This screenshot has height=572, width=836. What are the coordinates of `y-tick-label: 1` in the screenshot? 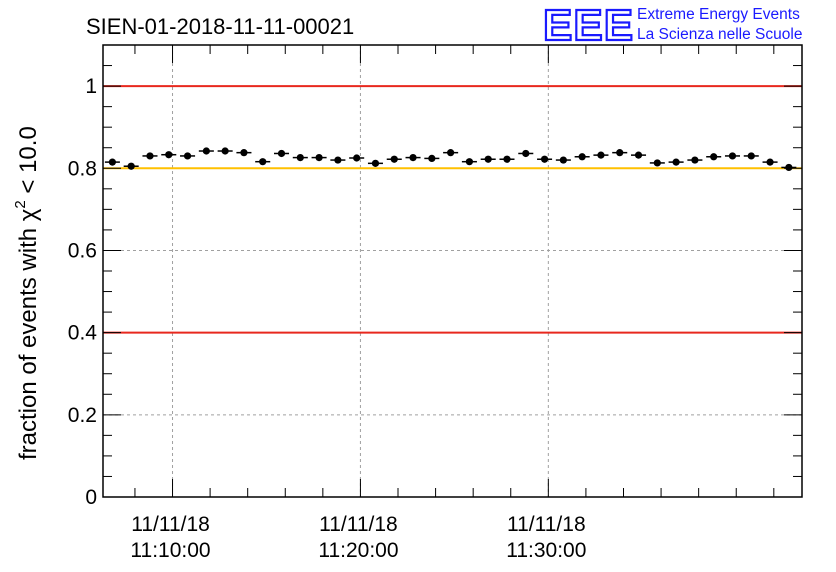 It's located at (91, 86).